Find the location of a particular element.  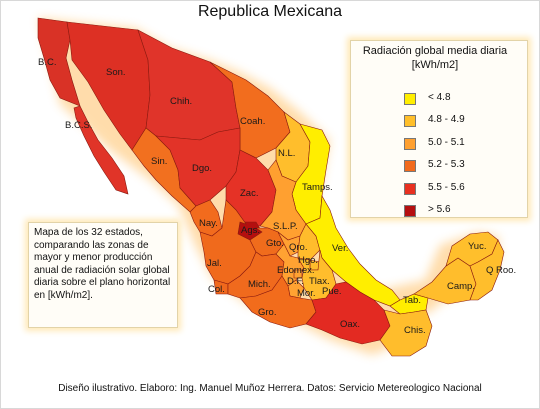

note-panel is located at coordinates (103, 275).